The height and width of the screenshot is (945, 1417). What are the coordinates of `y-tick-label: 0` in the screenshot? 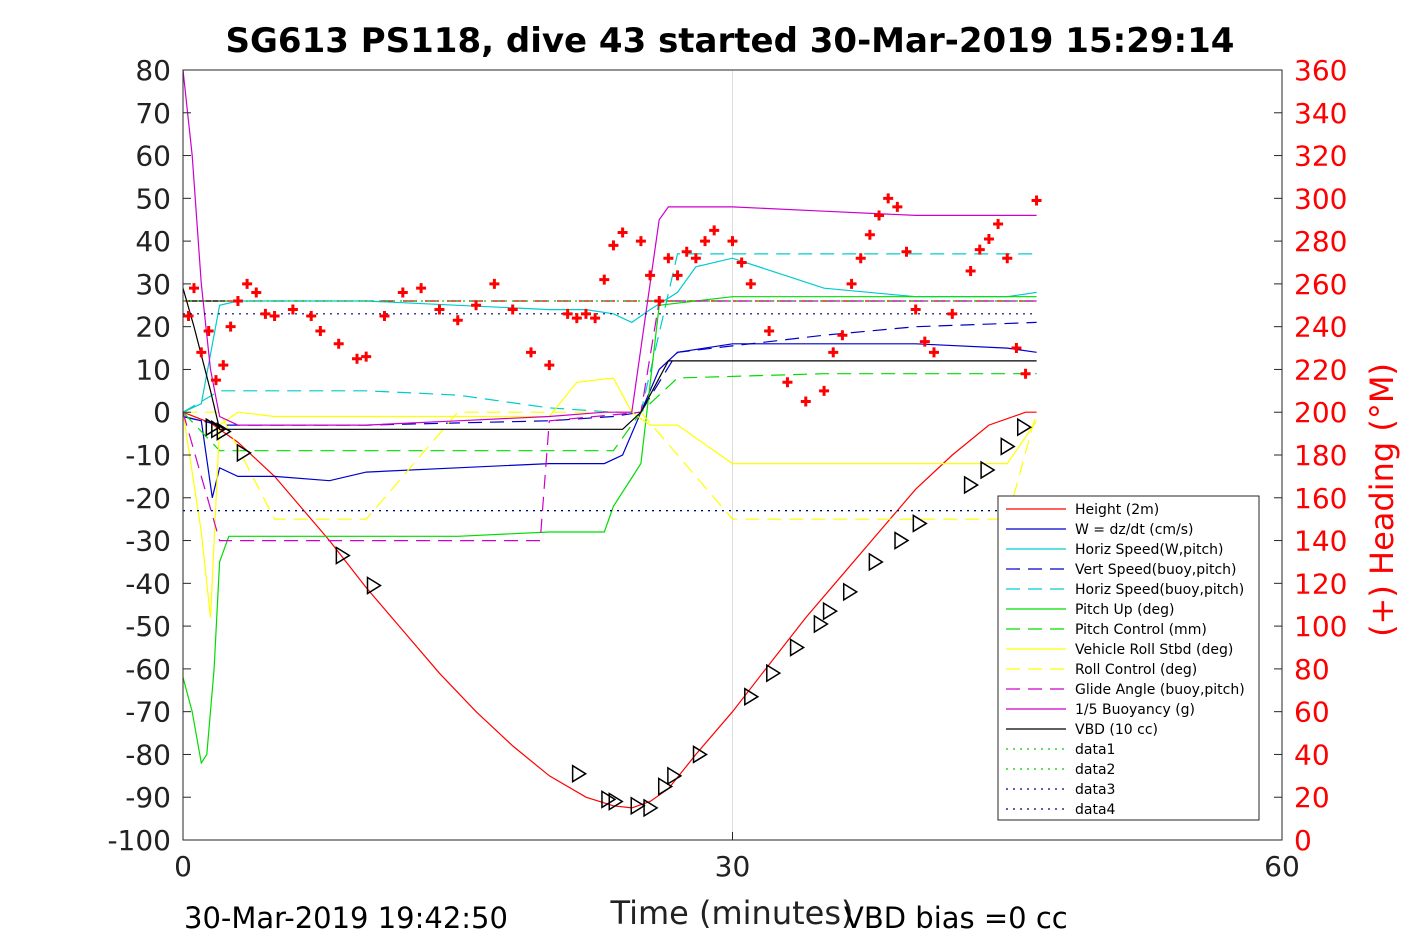 It's located at (162, 412).